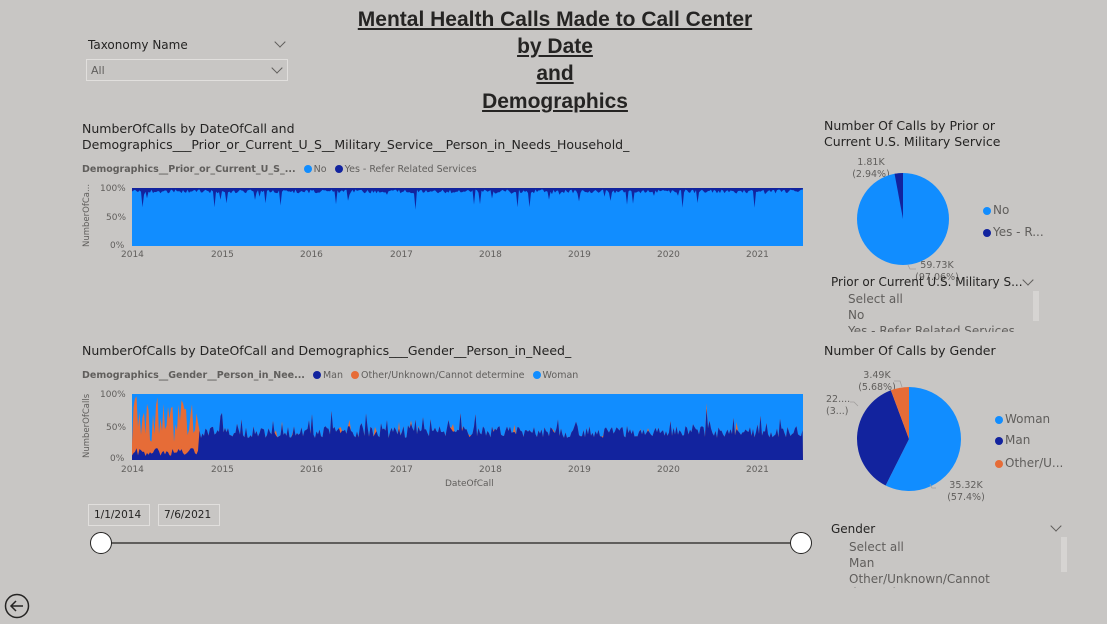 This screenshot has width=1107, height=624. I want to click on military-chart-title-line-1: NumberOfCalls by DateOfCall and, so click(188, 128).